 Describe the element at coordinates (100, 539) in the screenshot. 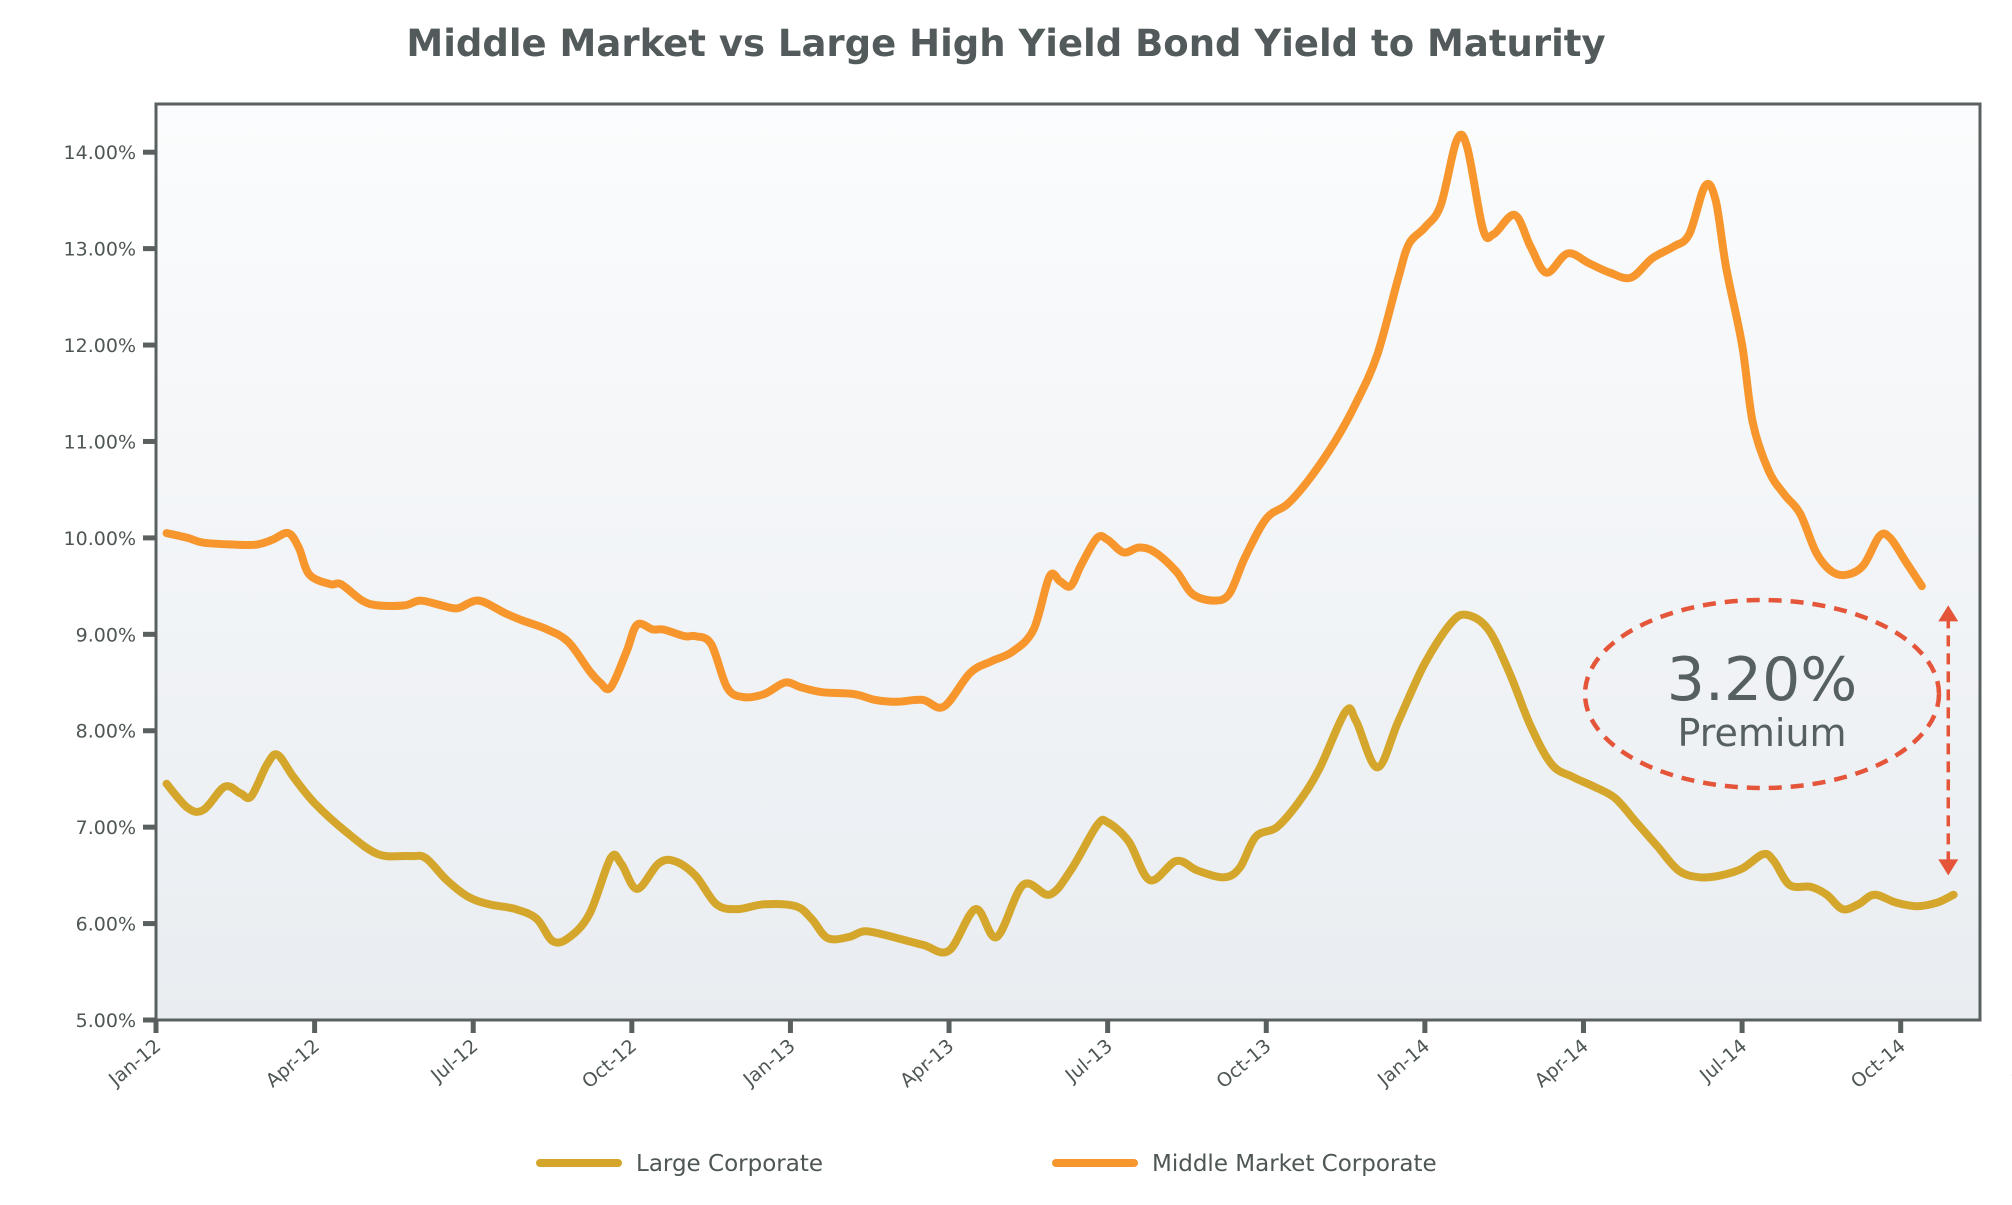

I see `y-tick-label: 10.00%` at that location.